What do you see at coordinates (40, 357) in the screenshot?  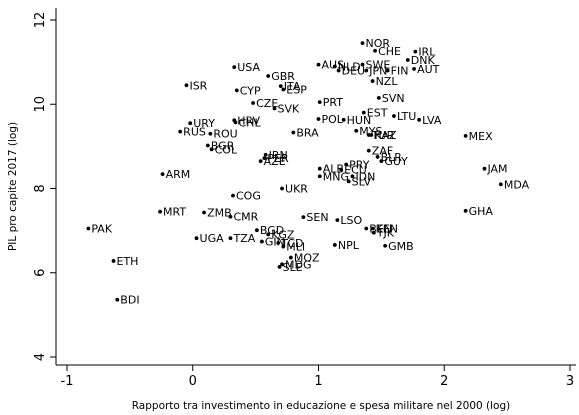 I see `y-tick-label: 4` at bounding box center [40, 357].